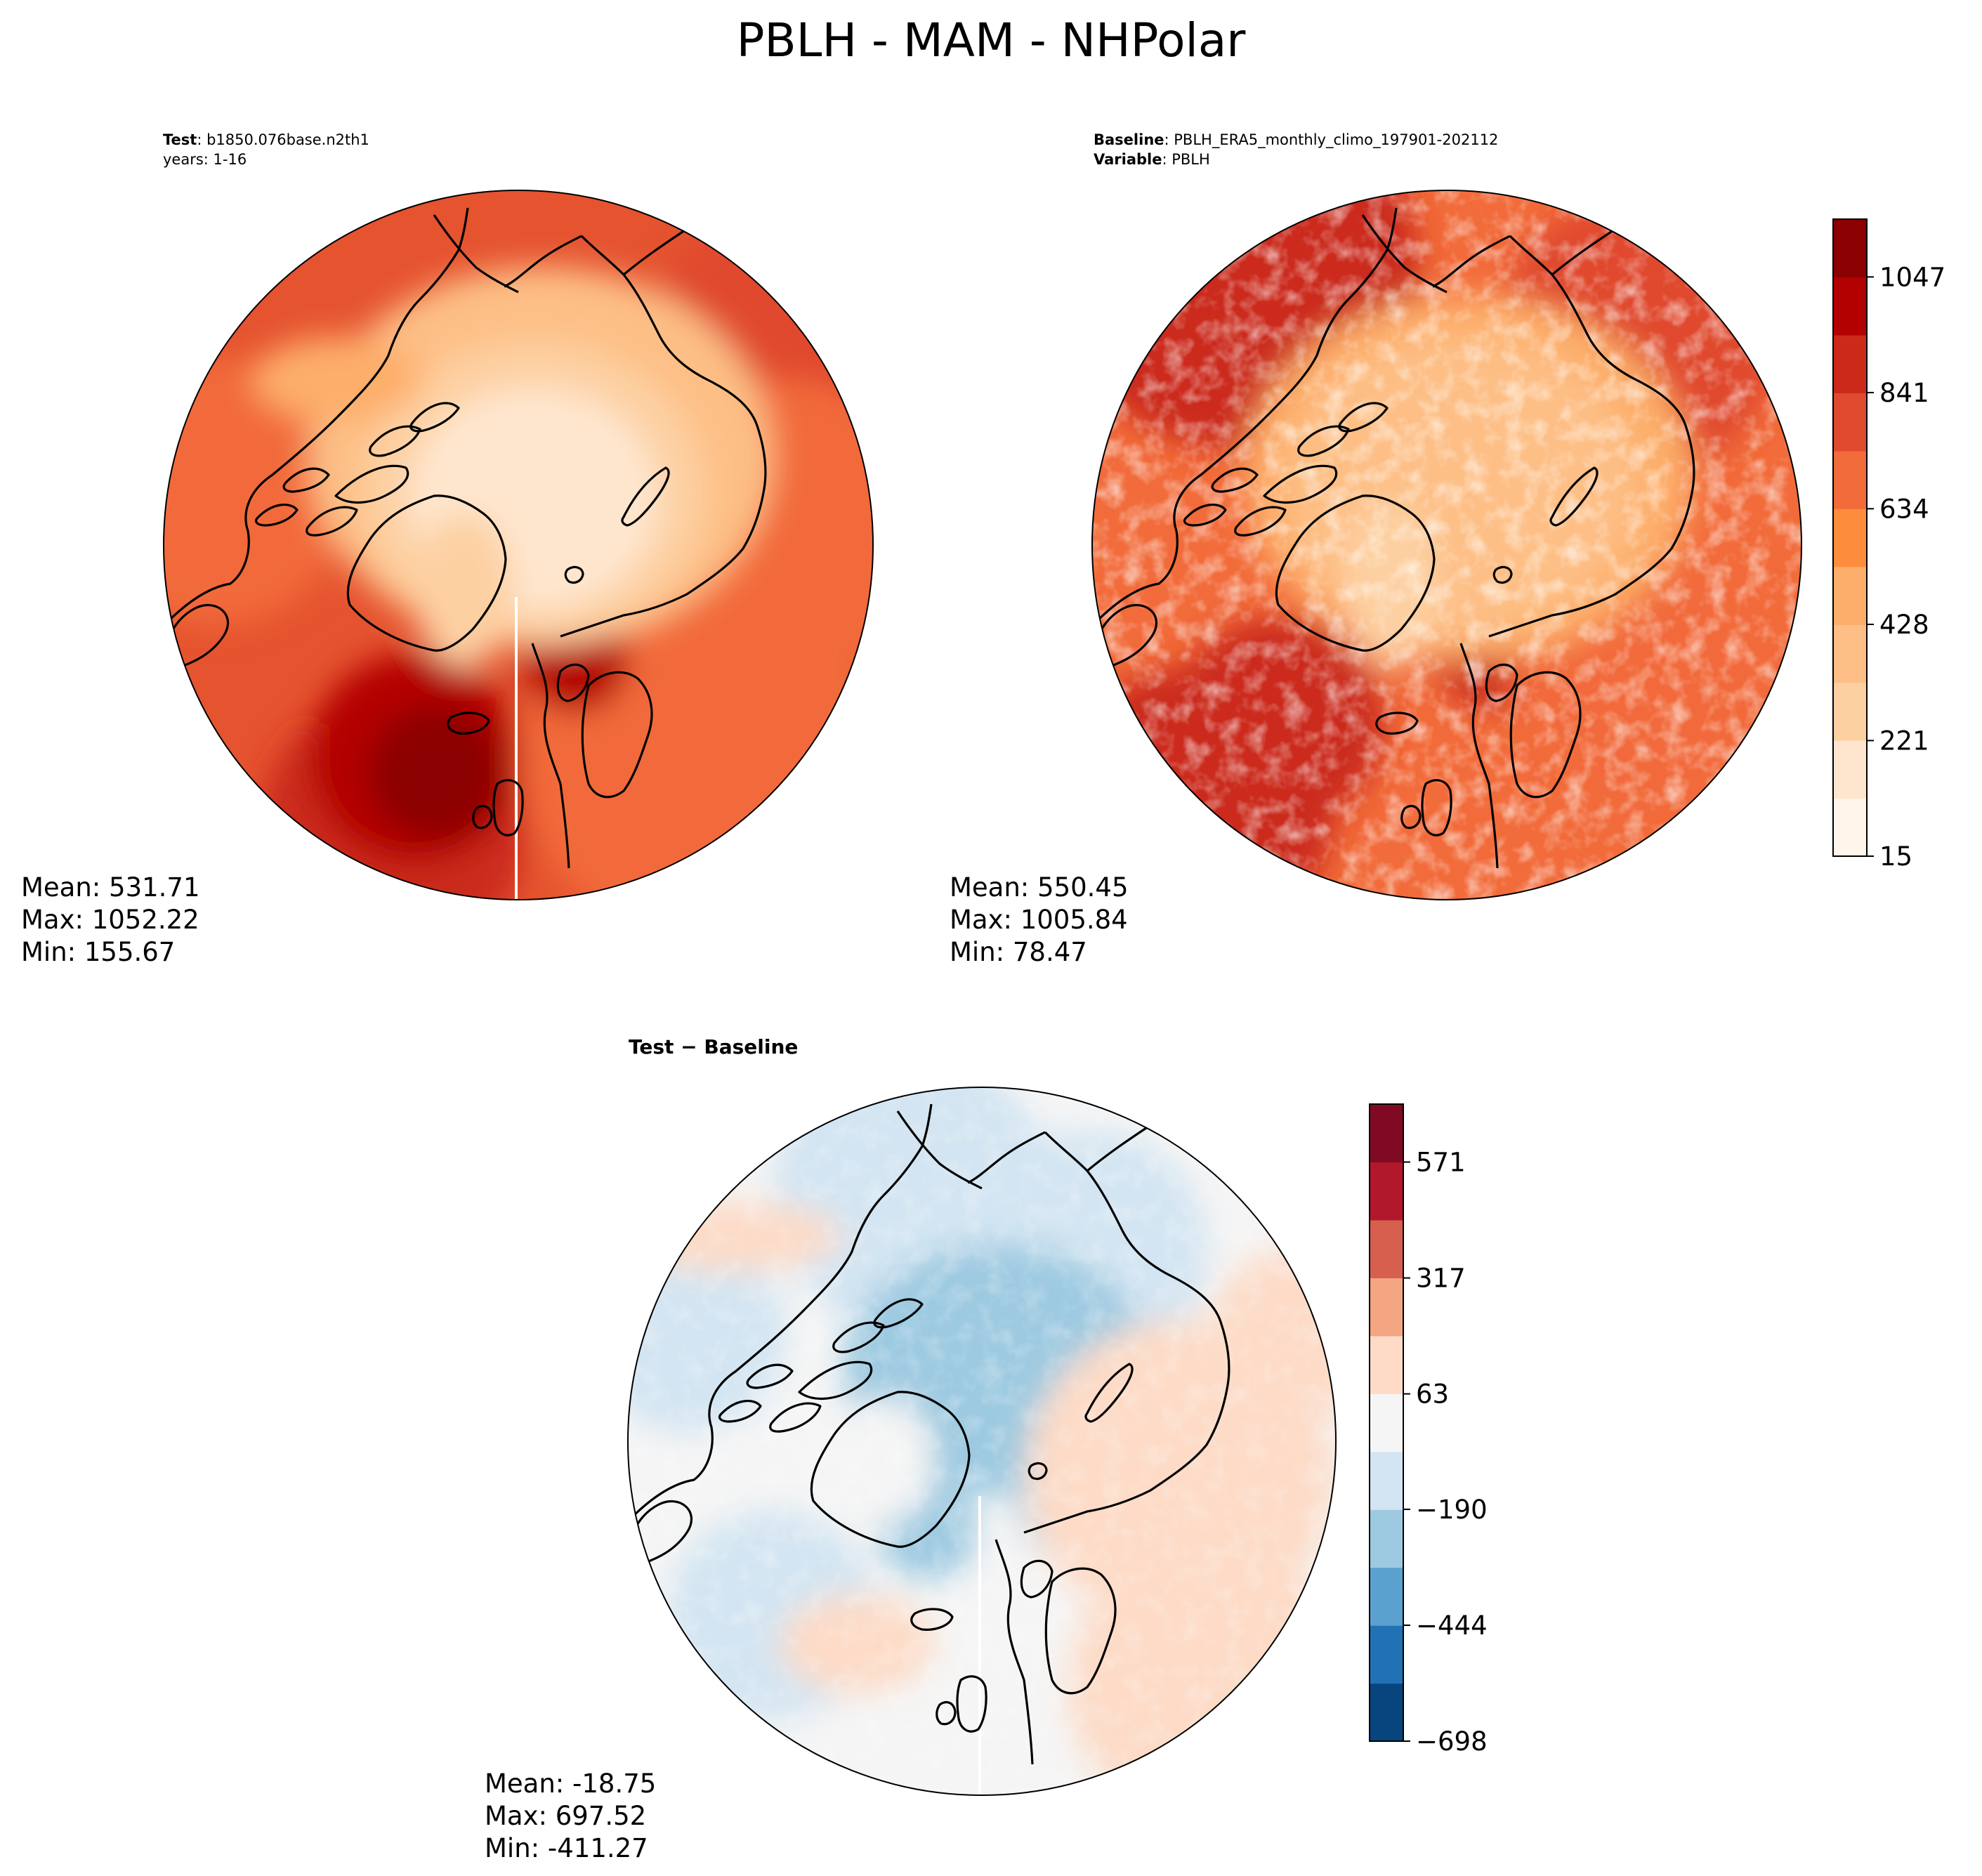  I want to click on panel-baseline-stat-min: Min: 78.47, so click(1018, 952).